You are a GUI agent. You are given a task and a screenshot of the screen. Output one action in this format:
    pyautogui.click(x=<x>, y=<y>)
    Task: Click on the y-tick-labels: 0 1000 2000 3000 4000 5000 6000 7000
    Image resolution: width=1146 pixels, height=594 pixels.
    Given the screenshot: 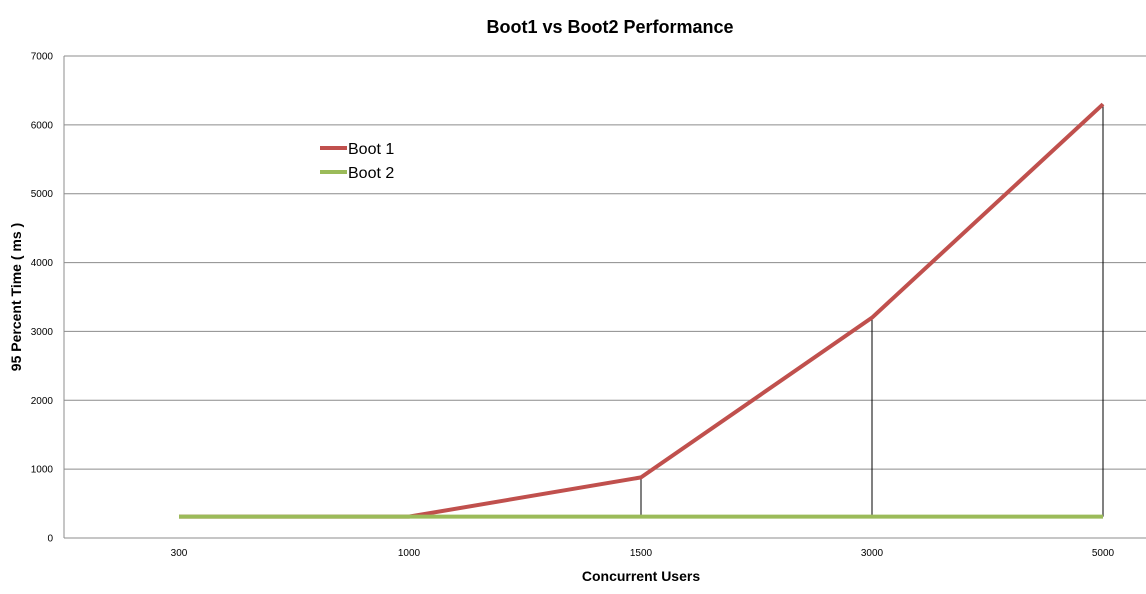 What is the action you would take?
    pyautogui.click(x=42, y=298)
    